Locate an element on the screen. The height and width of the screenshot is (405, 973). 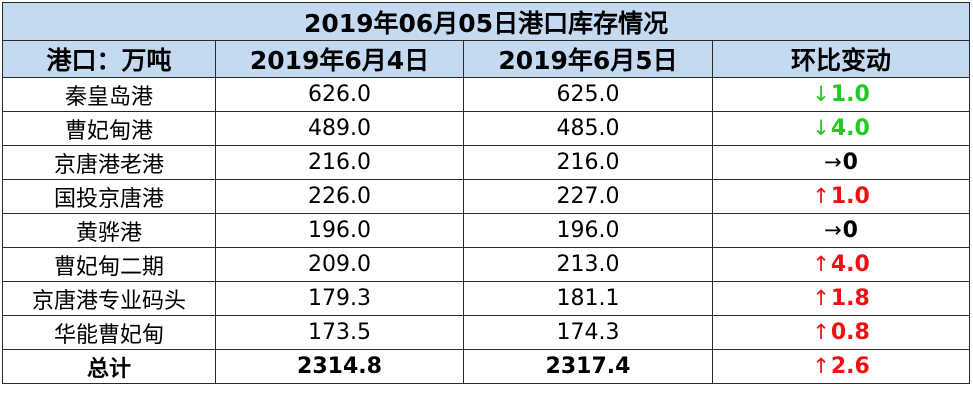
header-jun4: 2019年6月4日 is located at coordinates (339, 59).